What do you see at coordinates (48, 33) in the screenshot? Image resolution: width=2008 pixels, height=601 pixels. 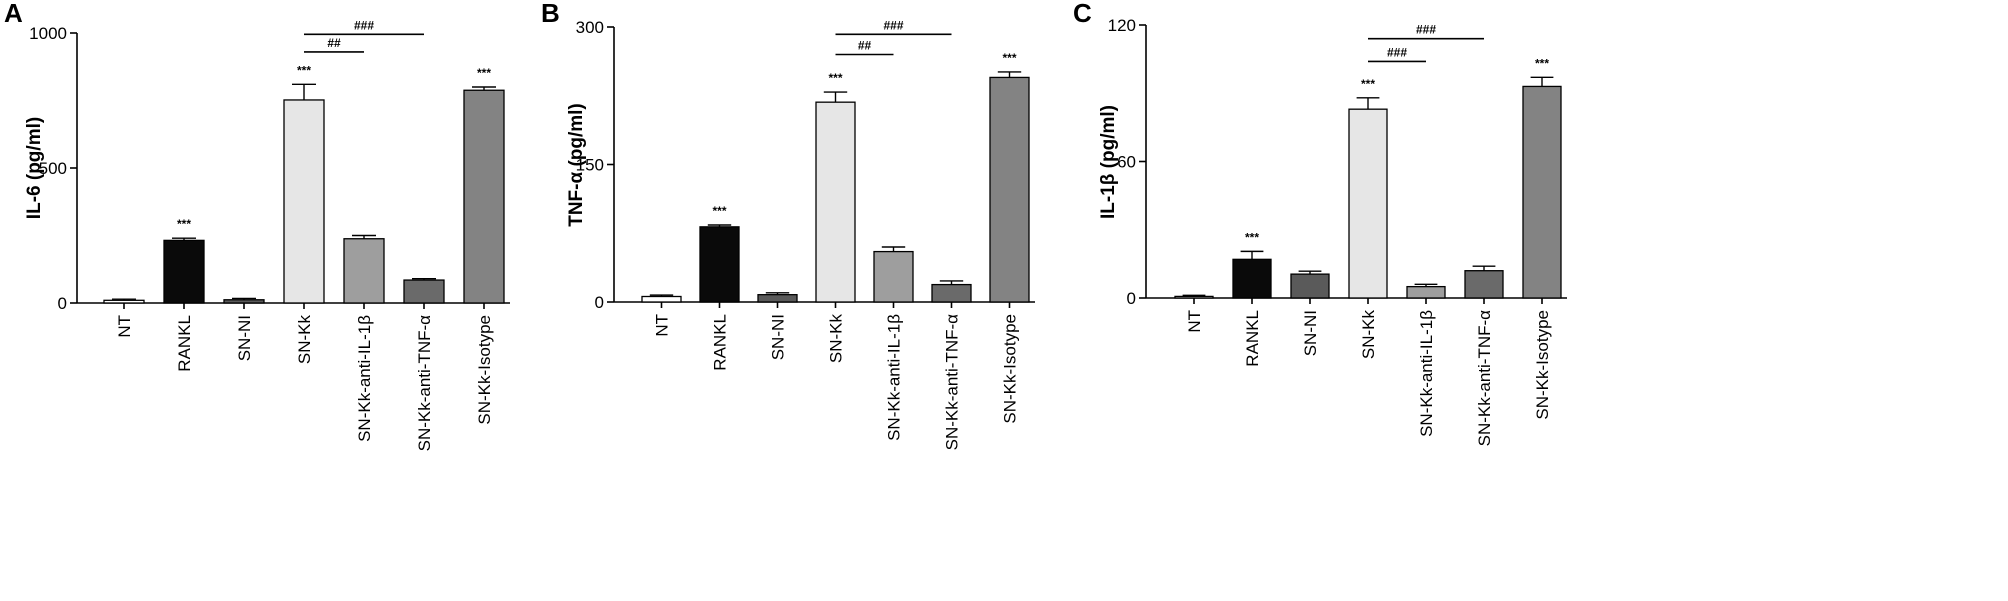 I see `y-tick-label: 1000` at bounding box center [48, 33].